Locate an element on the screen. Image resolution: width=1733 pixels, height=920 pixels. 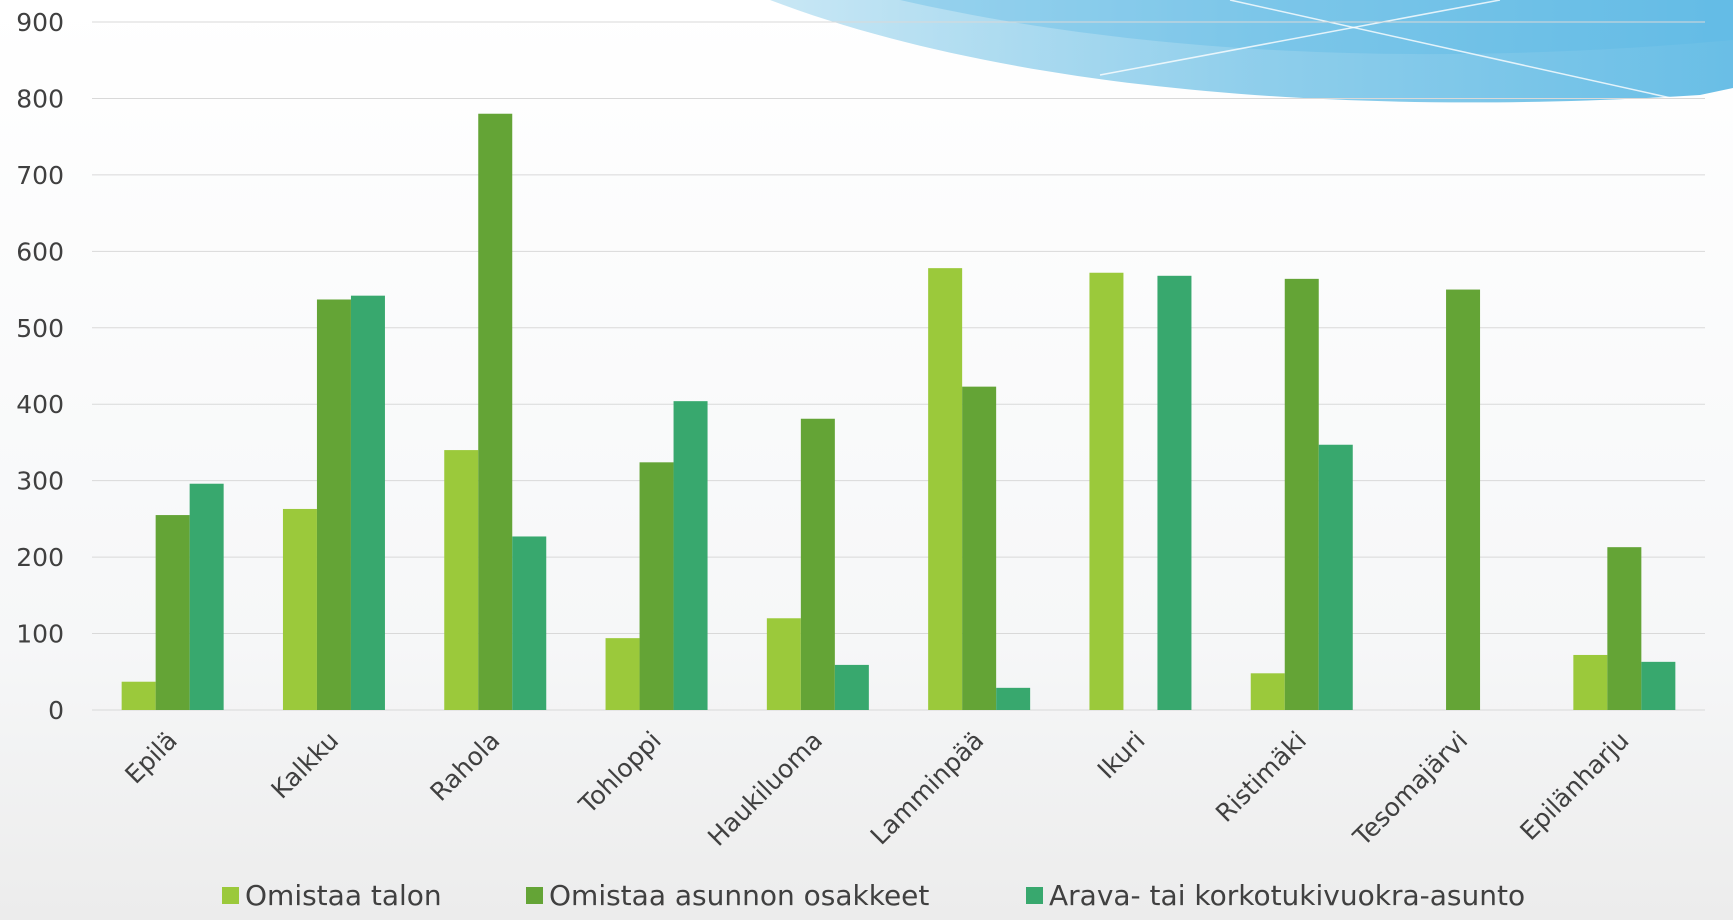
y-tick-label: 200 is located at coordinates (40, 557).